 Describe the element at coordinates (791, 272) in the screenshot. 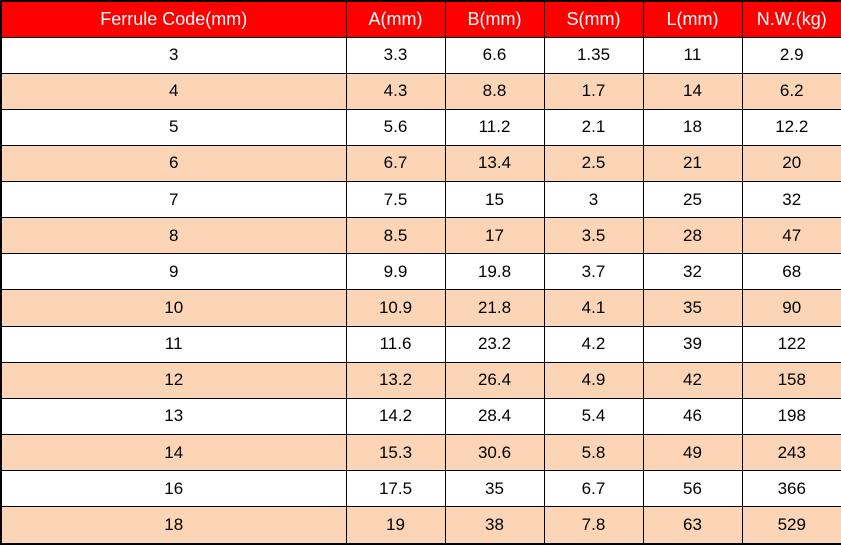

I see `cell: 68` at that location.